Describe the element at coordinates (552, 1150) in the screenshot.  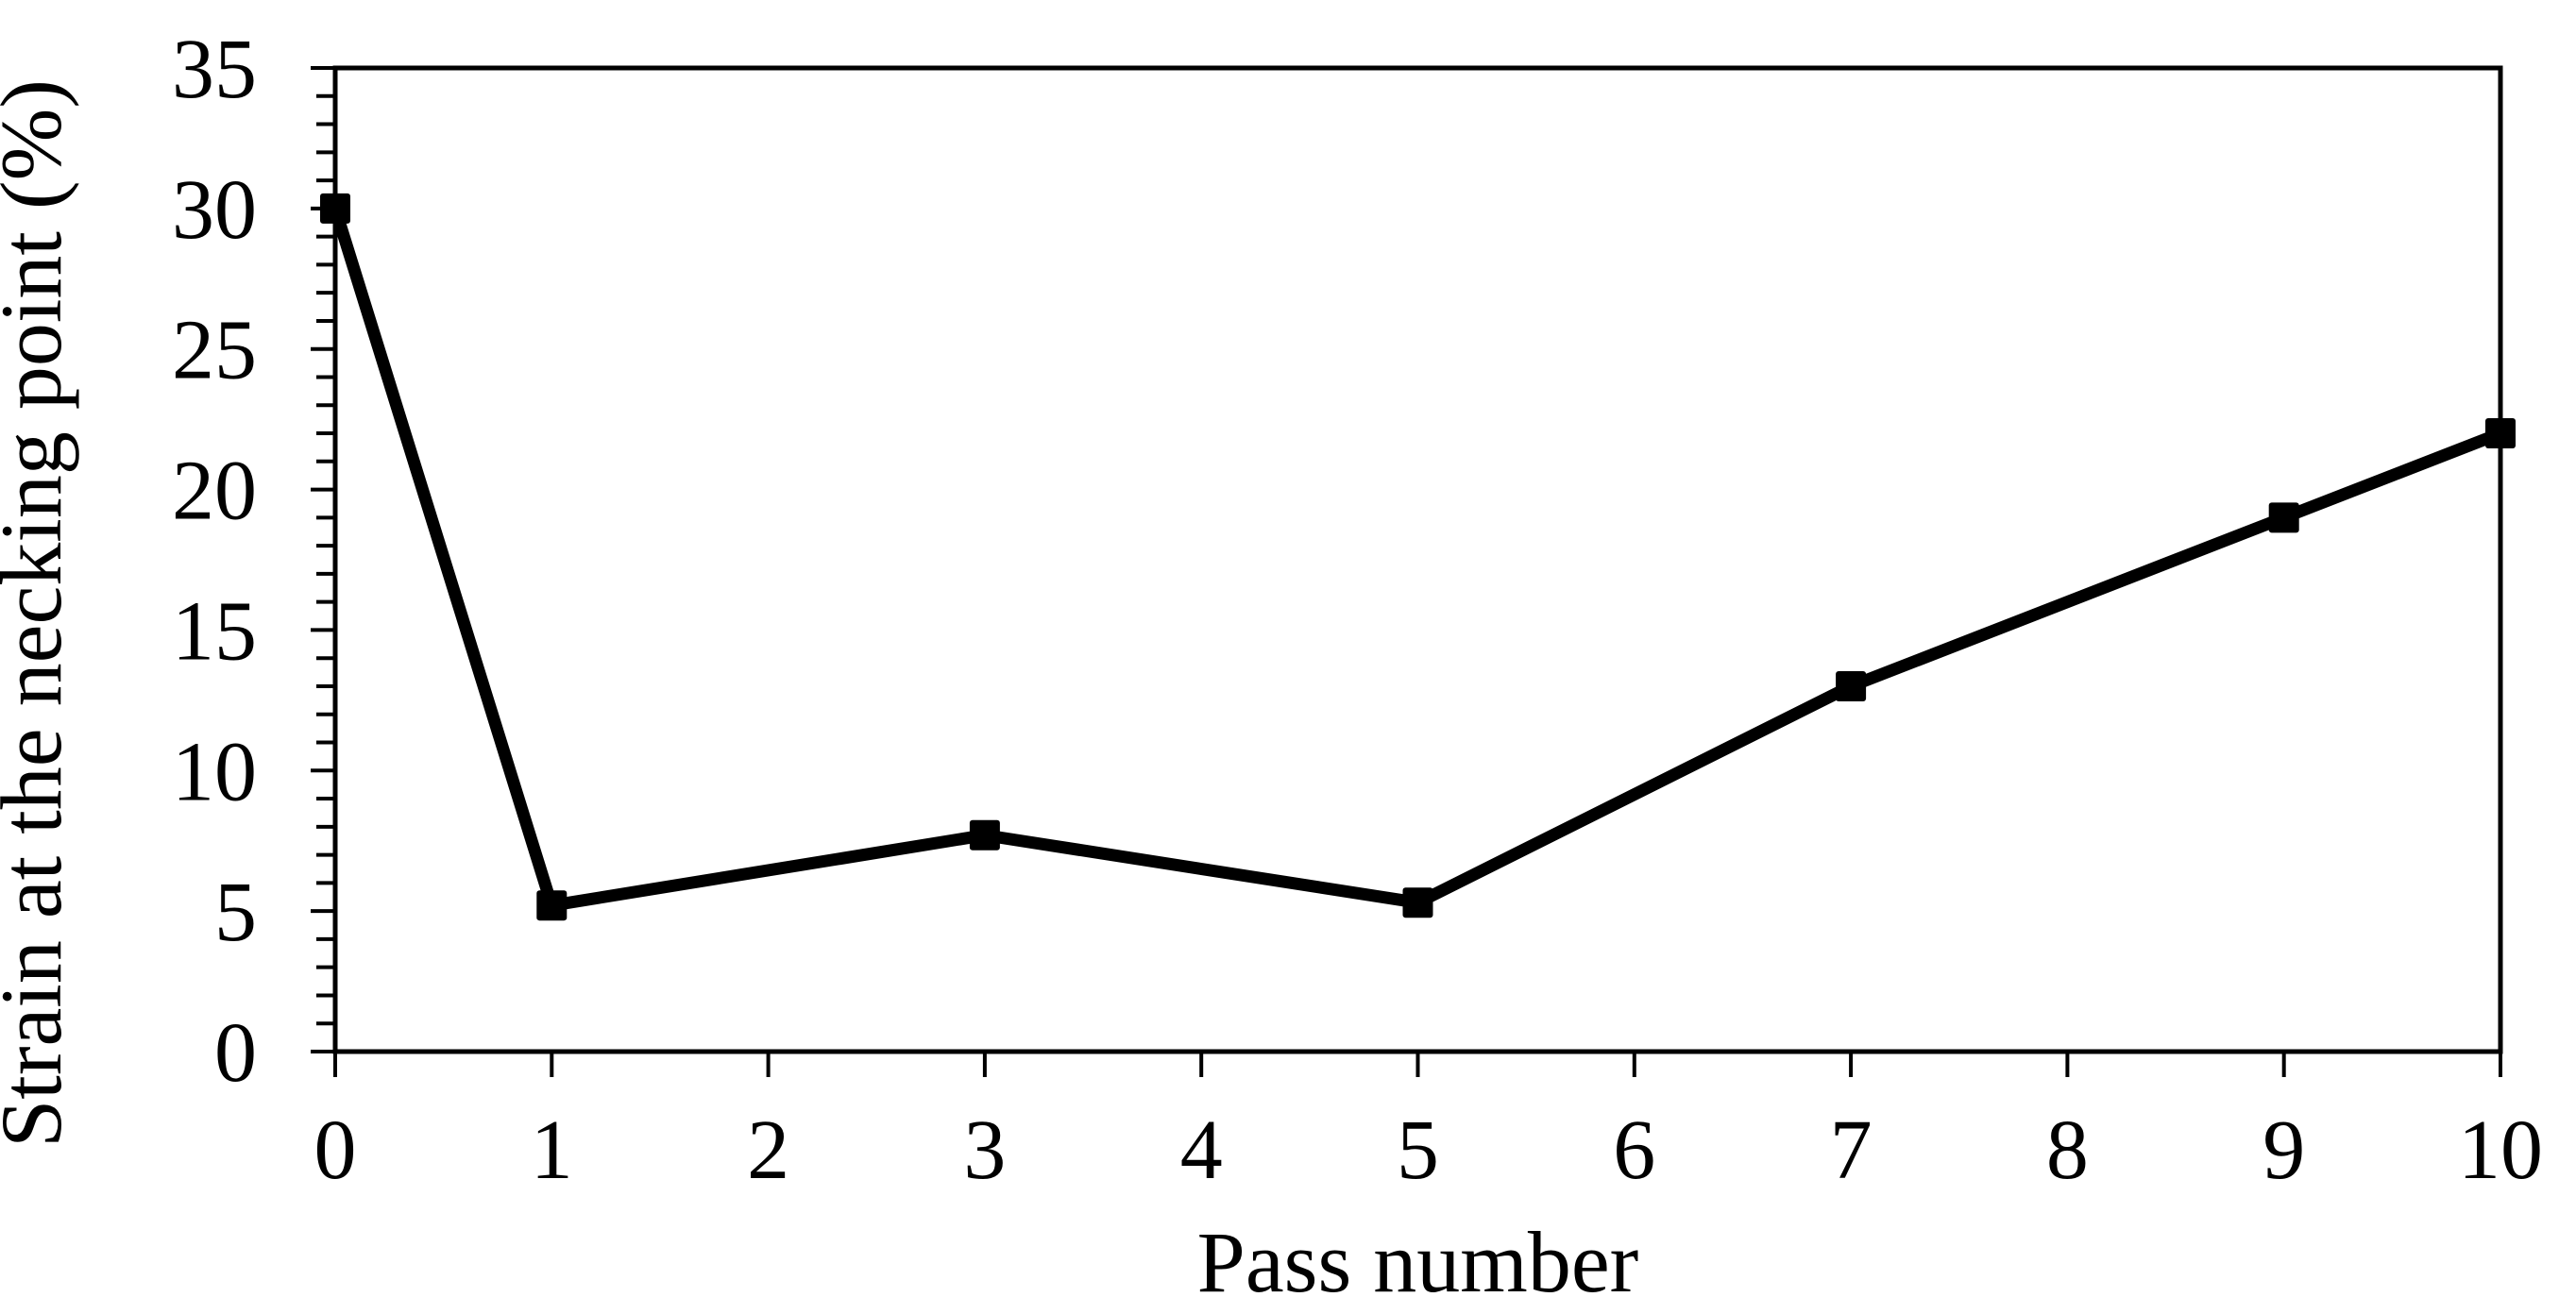
I see `x-tick-label: 1` at that location.